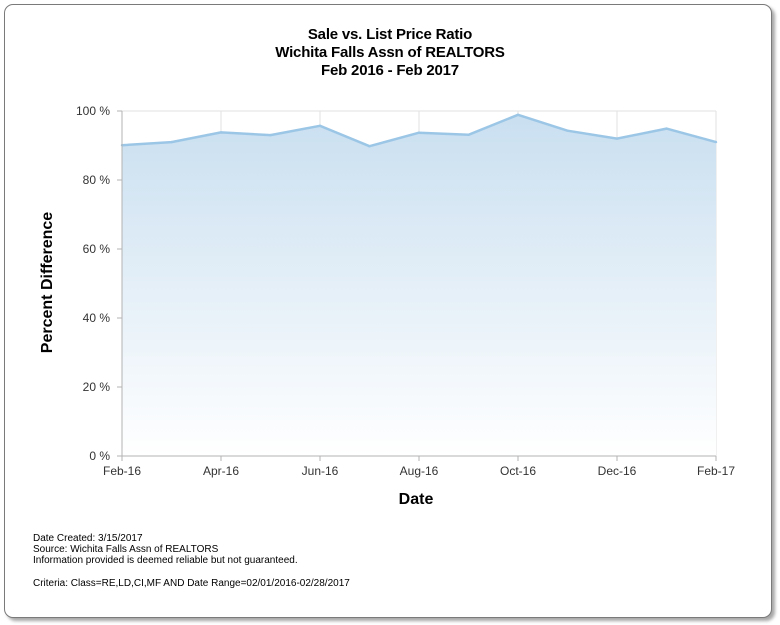 Image resolution: width=780 pixels, height=625 pixels. I want to click on y-tick-label: 20 %, so click(97, 387).